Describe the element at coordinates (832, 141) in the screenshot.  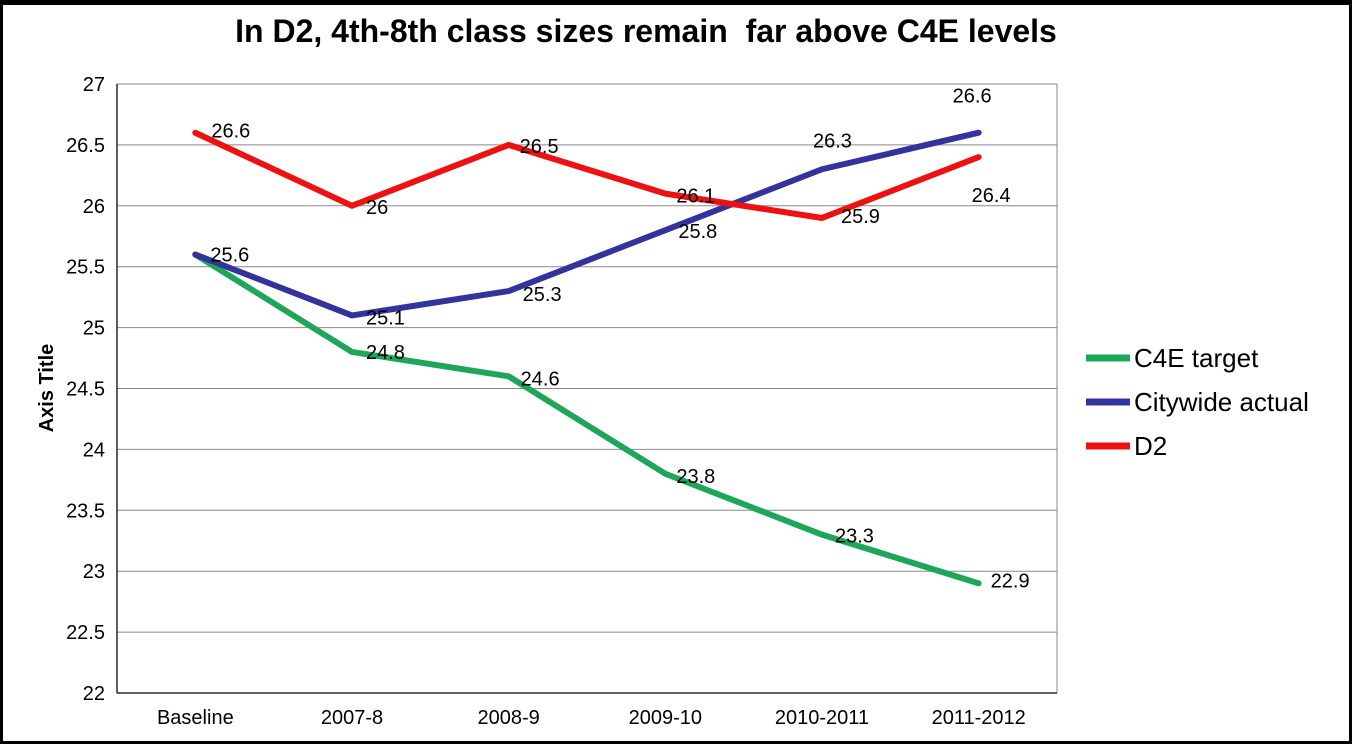
I see `data-label-citywide-actual: 26.3` at that location.